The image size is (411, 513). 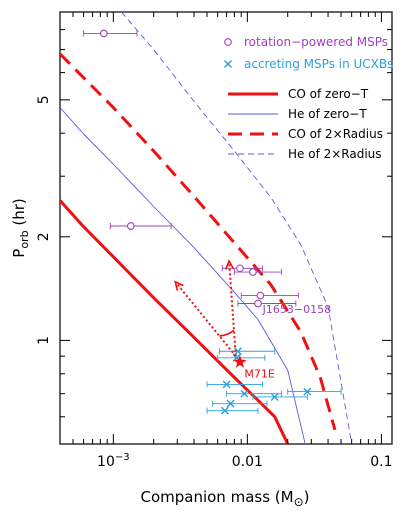 I want to click on y-tick-label-3: 5, so click(x=44, y=99).